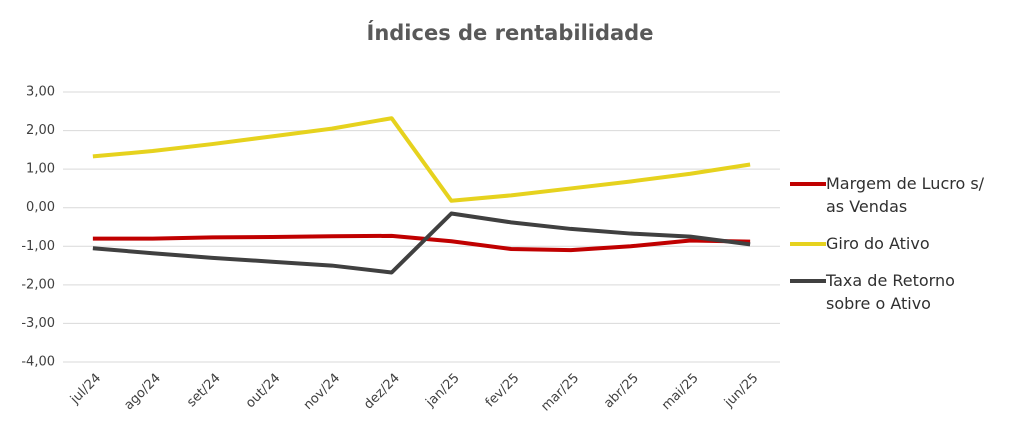 This screenshot has height=429, width=1036. I want to click on x-tick-label: abr/25, so click(621, 391).